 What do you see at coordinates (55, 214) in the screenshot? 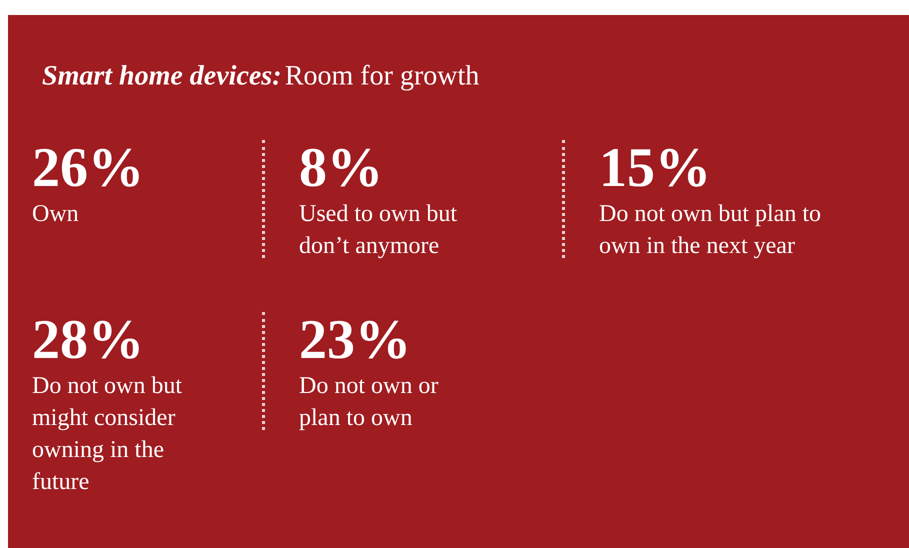
I see `category-label: Own` at bounding box center [55, 214].